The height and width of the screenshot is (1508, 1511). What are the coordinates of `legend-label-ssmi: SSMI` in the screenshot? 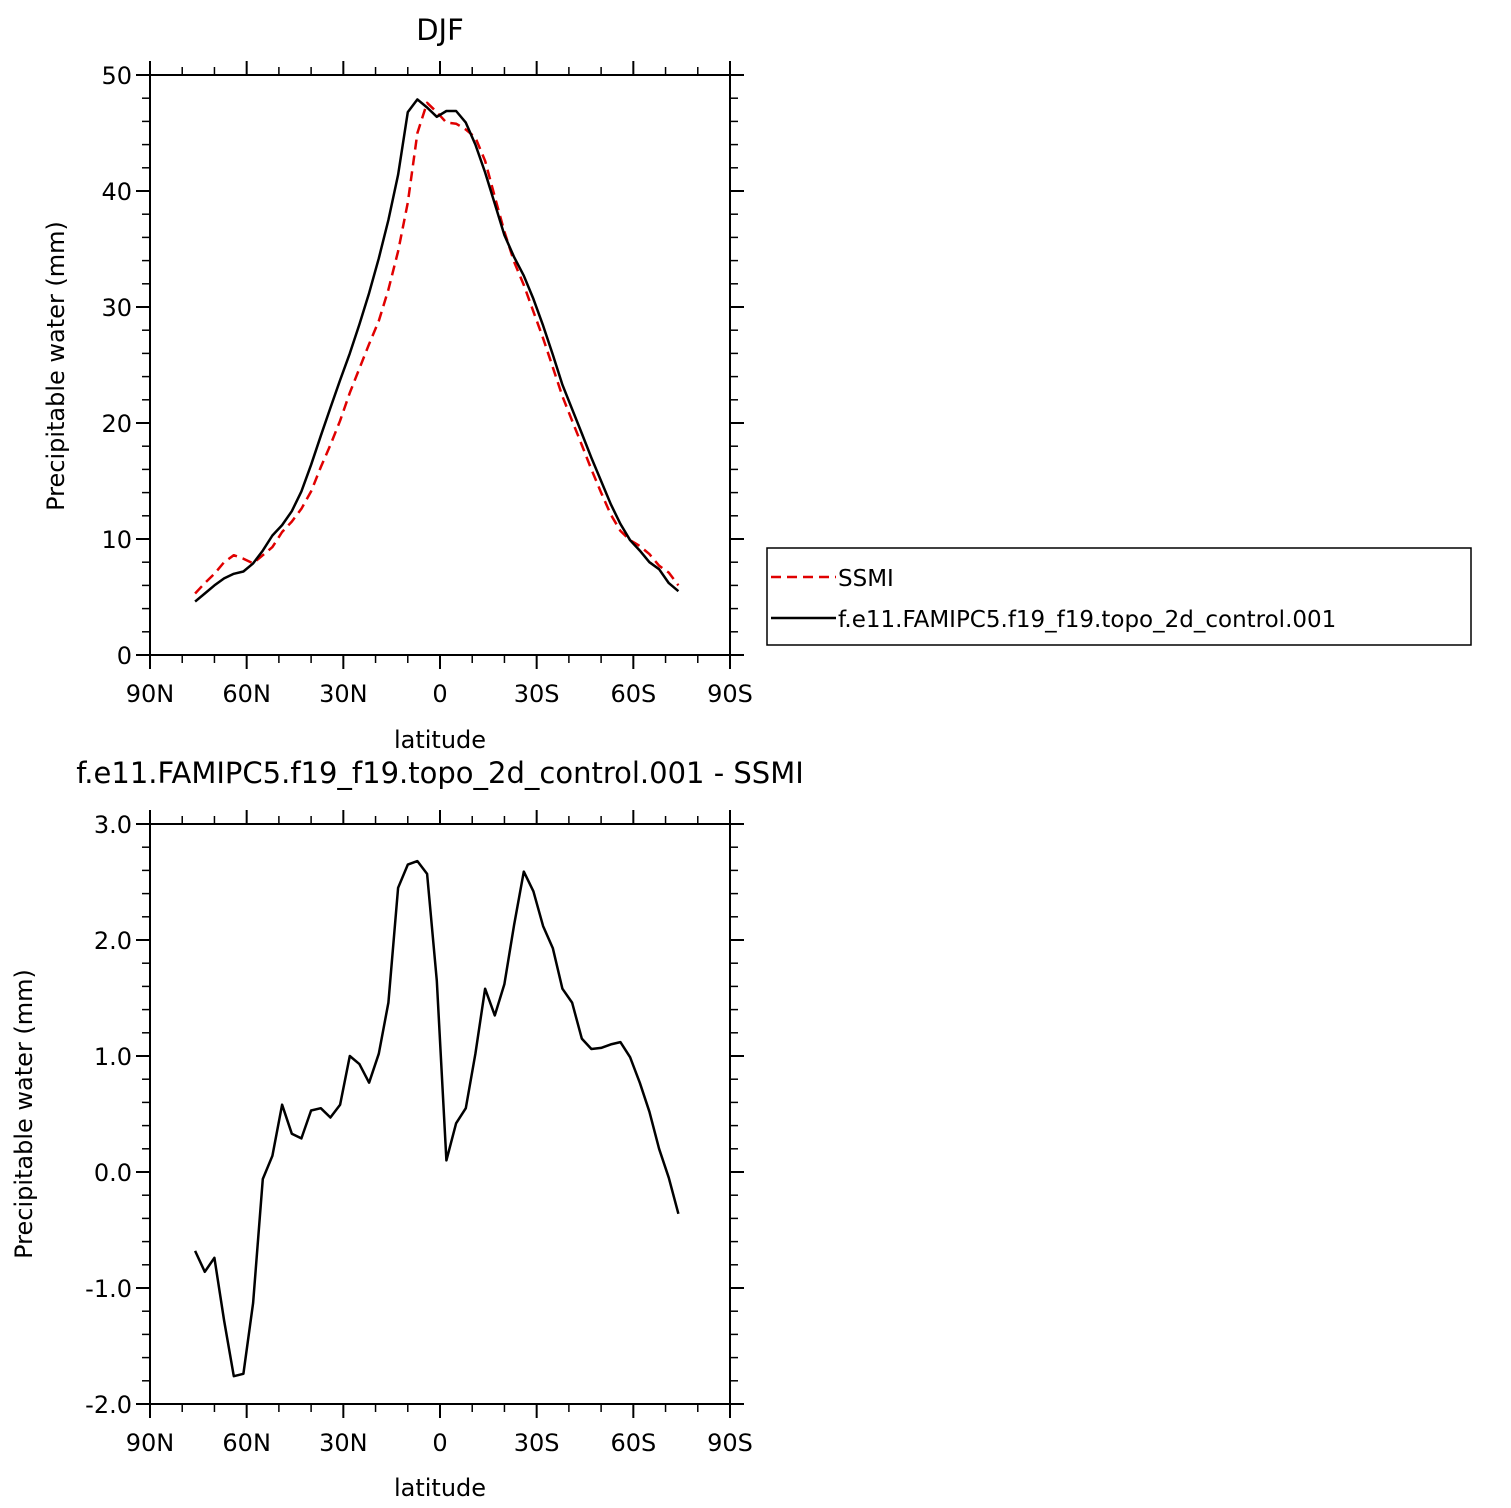 It's located at (866, 579).